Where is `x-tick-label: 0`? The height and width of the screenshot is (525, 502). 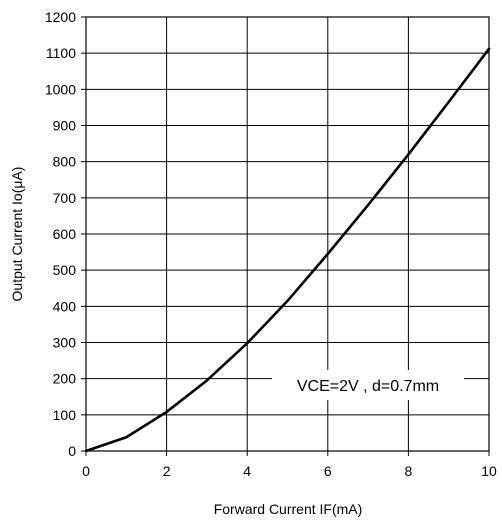 x-tick-label: 0 is located at coordinates (86, 471).